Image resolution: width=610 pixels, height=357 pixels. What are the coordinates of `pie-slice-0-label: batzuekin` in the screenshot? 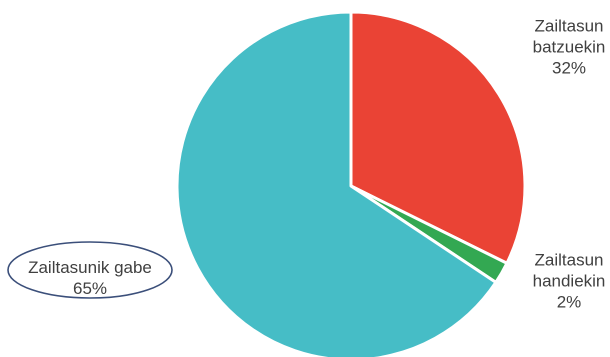 It's located at (569, 46).